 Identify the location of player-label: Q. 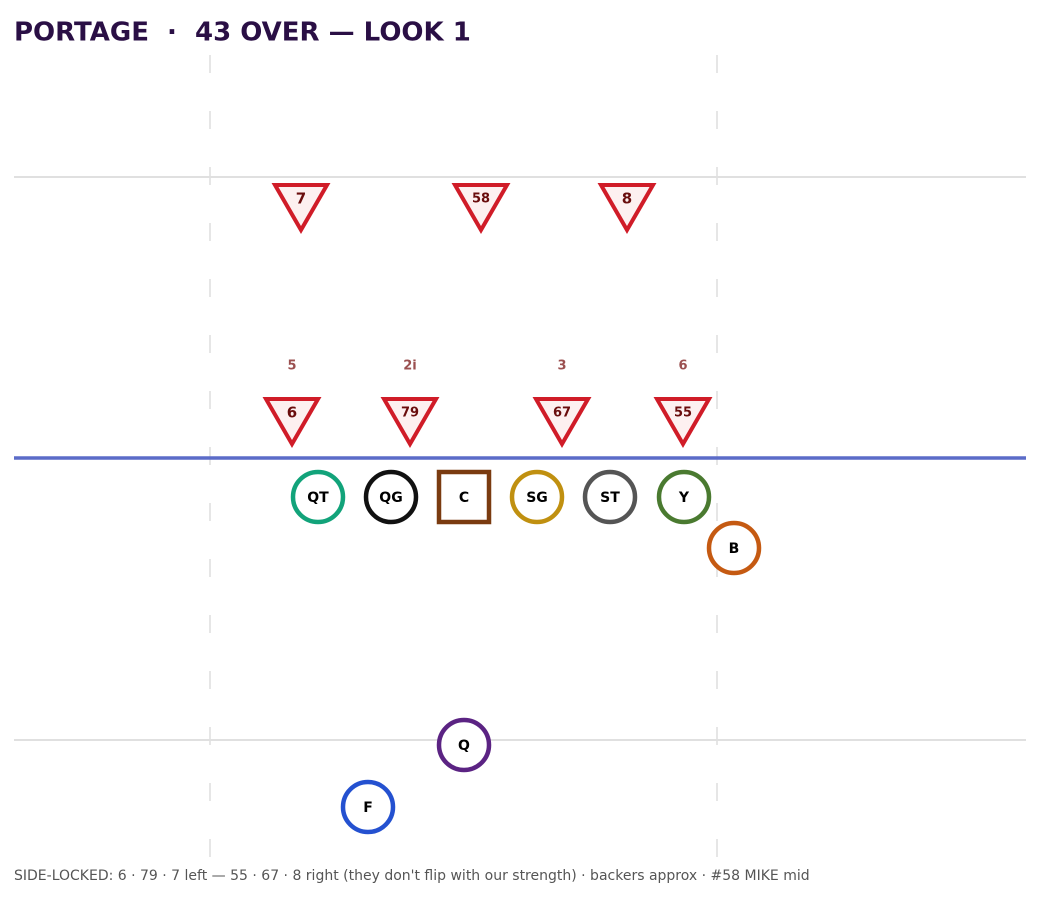
(464, 746).